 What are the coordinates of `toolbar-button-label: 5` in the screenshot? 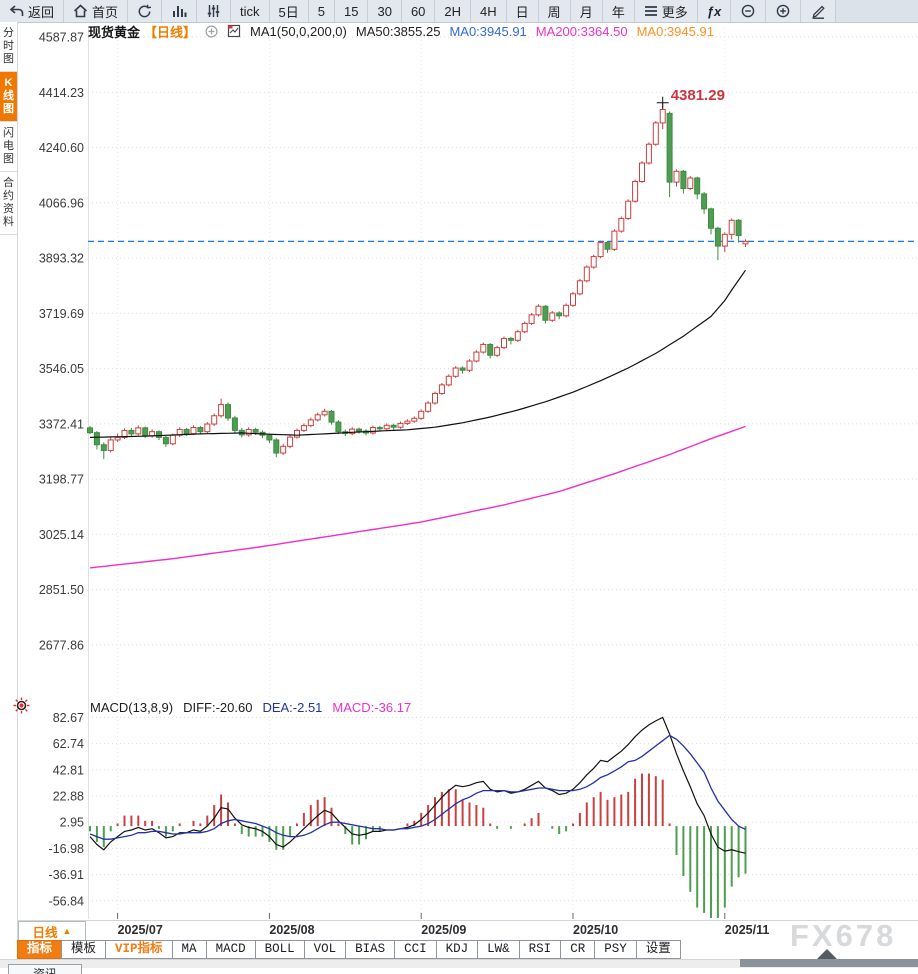 It's located at (321, 11).